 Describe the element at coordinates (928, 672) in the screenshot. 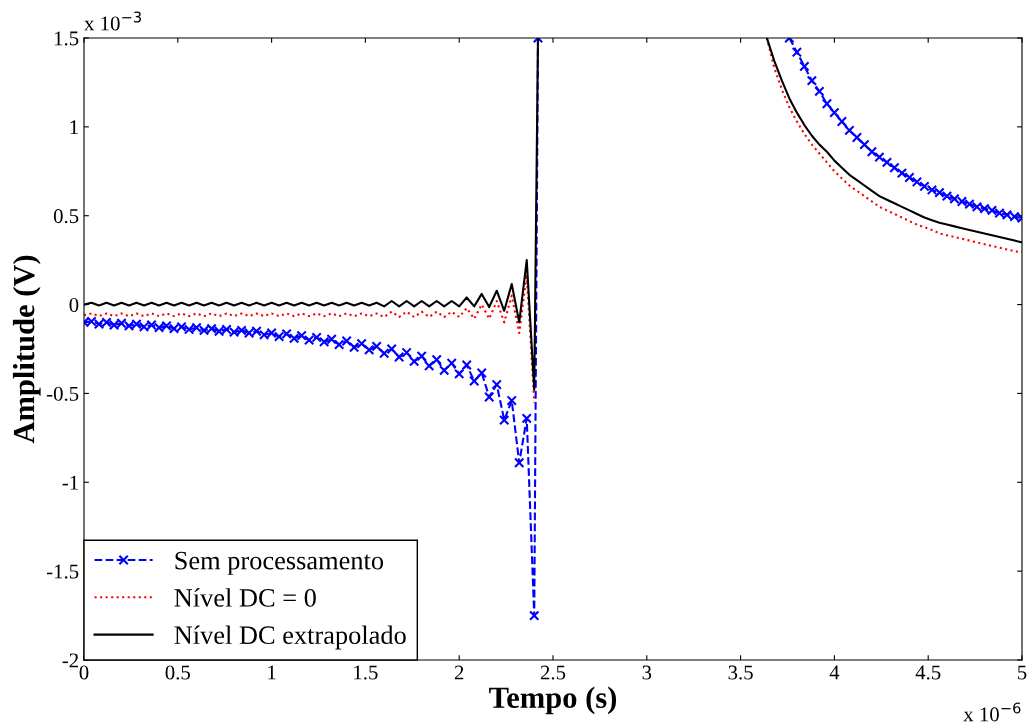

I see `x-tick-label: 4.5` at that location.